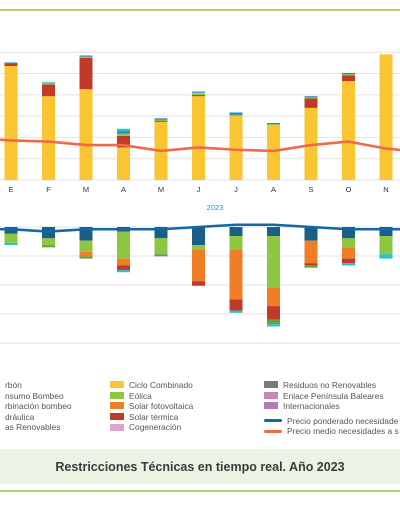  I want to click on legend-item: Precio medio necesidades a s, so click(331, 431).